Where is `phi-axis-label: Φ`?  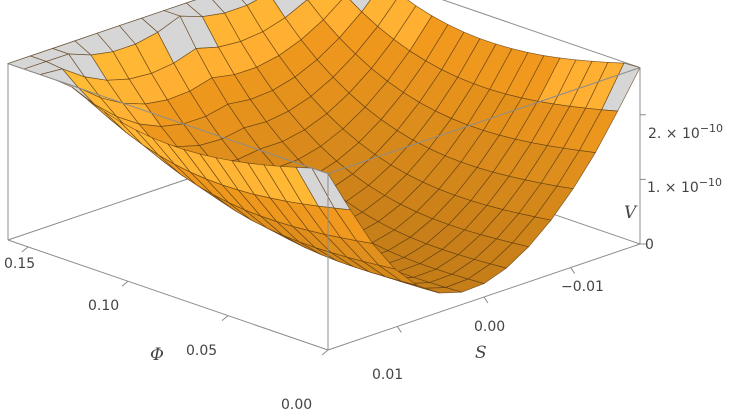 phi-axis-label: Φ is located at coordinates (157, 355).